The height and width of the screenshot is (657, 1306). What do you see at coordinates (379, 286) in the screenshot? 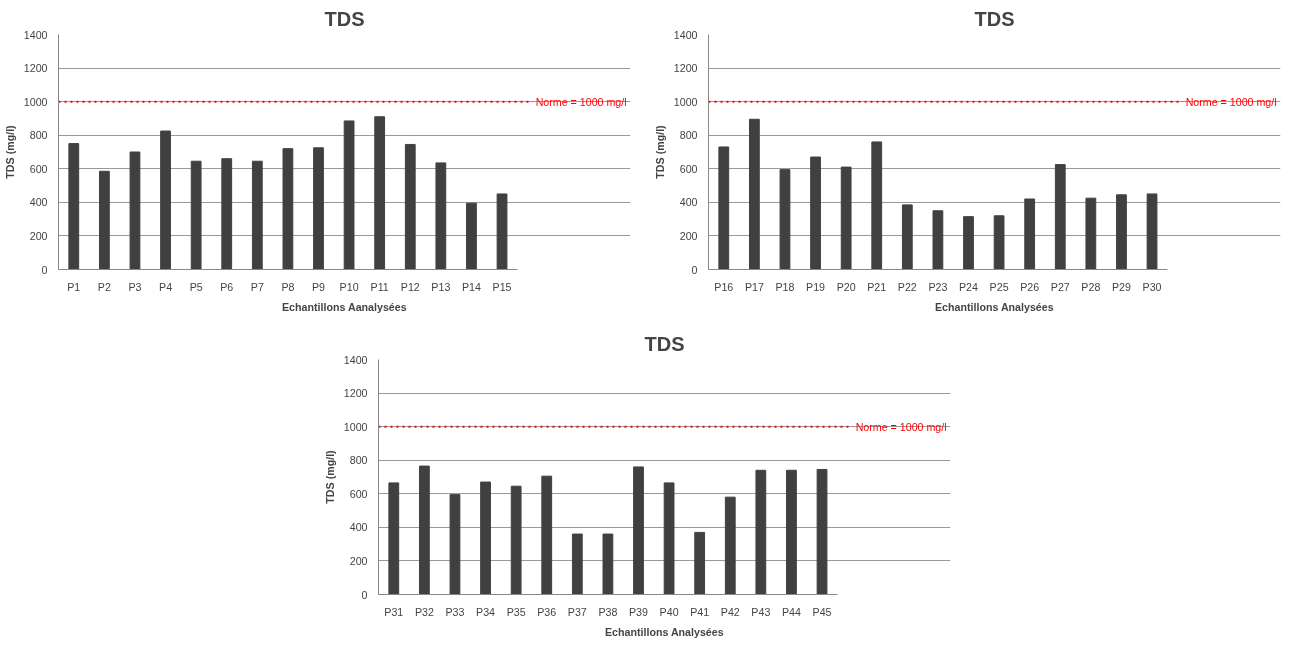
I see `x-tick-label: P11` at bounding box center [379, 286].